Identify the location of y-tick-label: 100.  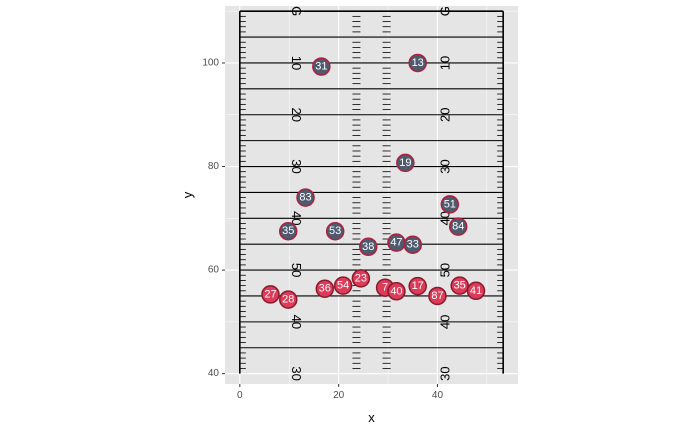
(210, 62).